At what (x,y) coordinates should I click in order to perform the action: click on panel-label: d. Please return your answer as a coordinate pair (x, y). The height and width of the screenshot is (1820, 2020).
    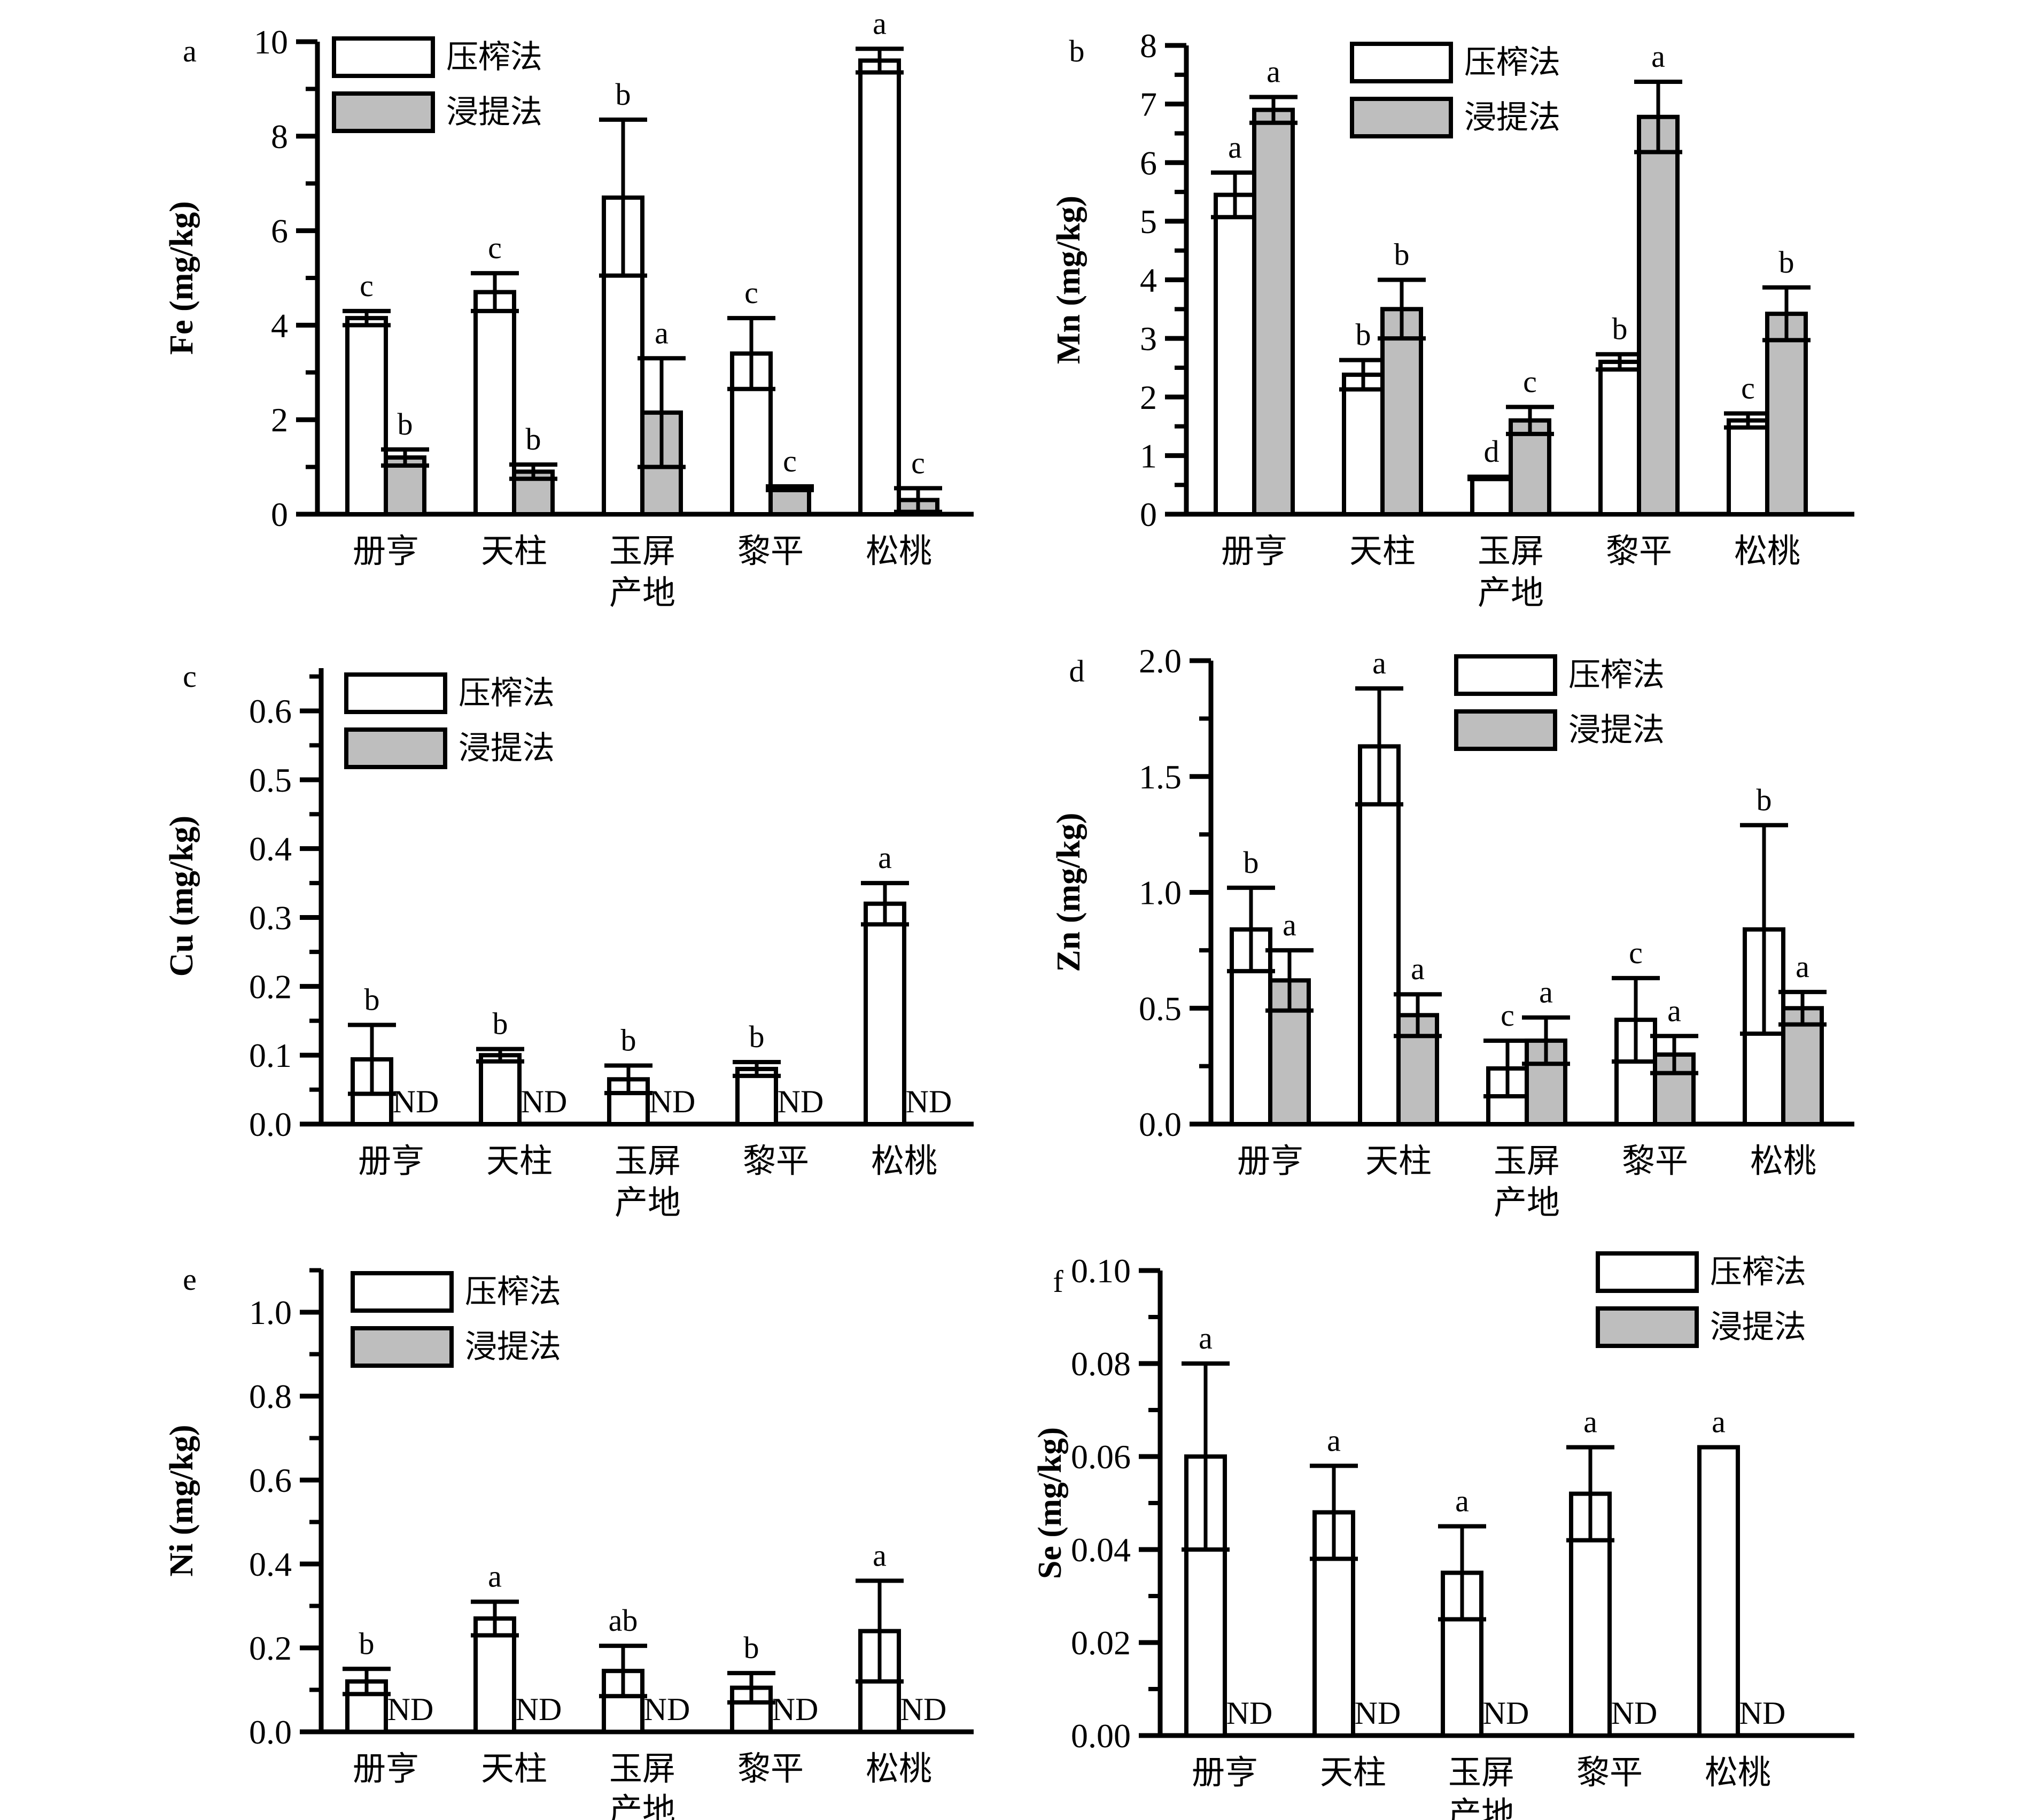
    Looking at the image, I should click on (1077, 671).